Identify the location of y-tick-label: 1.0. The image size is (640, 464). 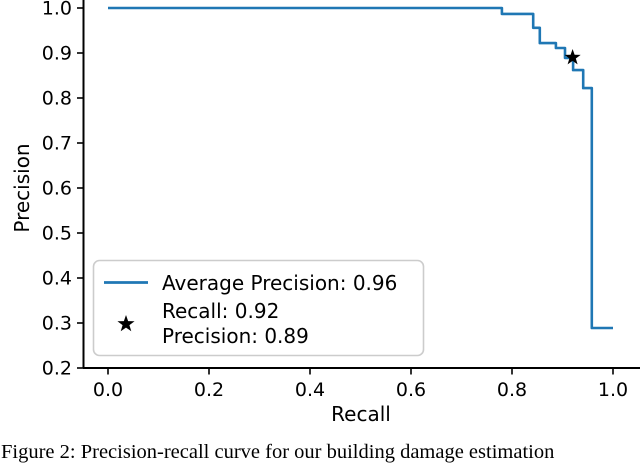
(57, 10).